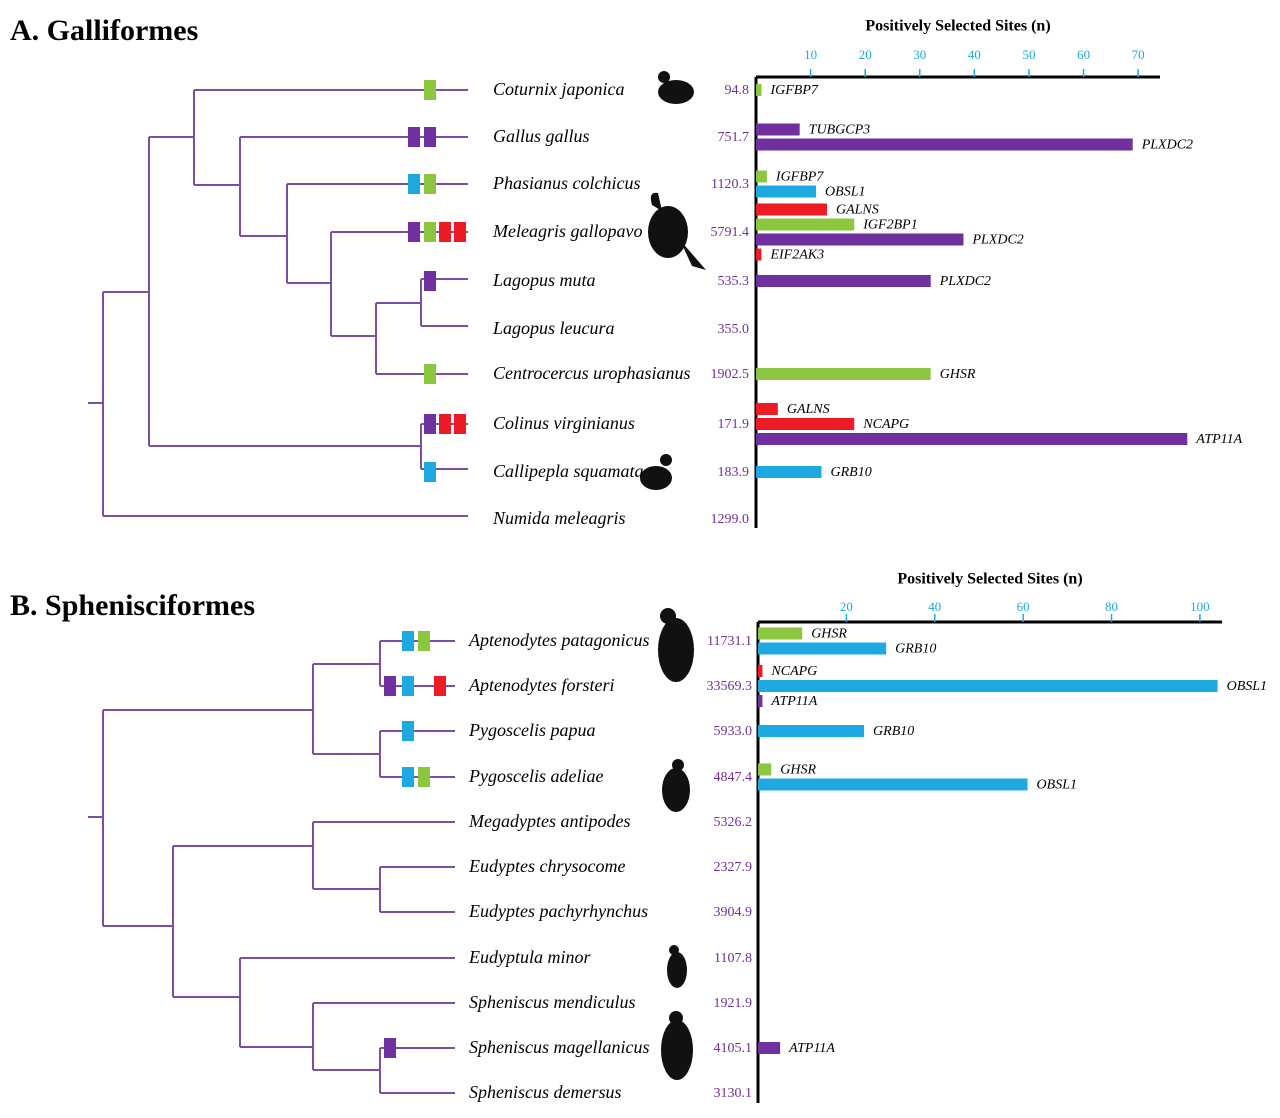 This screenshot has width=1280, height=1118. What do you see at coordinates (796, 255) in the screenshot?
I see `gene-label: EIF2AK3` at bounding box center [796, 255].